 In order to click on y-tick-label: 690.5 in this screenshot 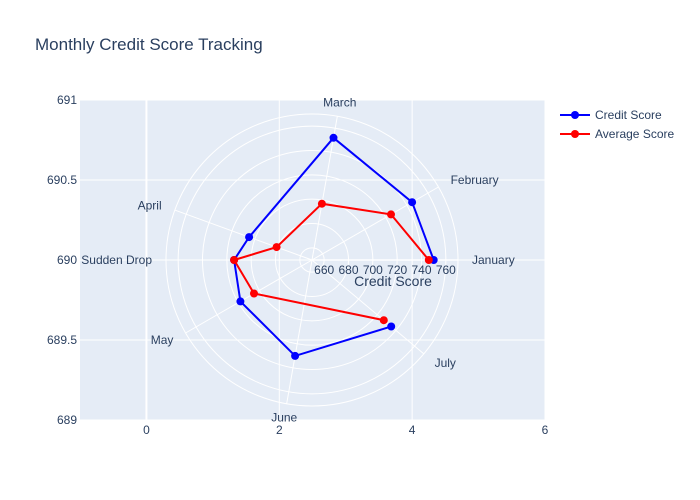, I will do `click(62, 180)`.